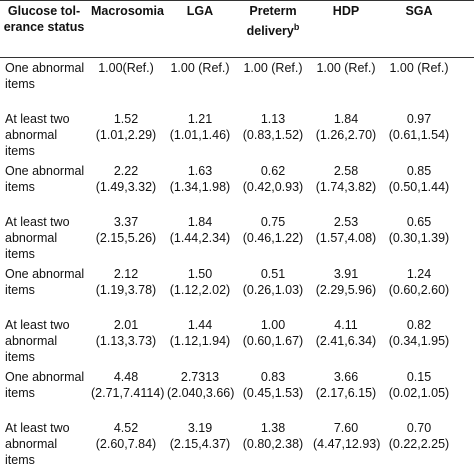  What do you see at coordinates (273, 325) in the screenshot?
I see `estimate: 1.00` at bounding box center [273, 325].